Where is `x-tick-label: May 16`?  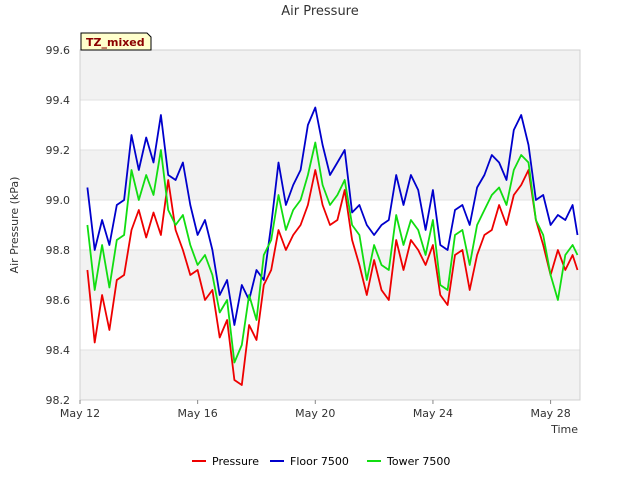 x-tick-label: May 16 is located at coordinates (198, 413).